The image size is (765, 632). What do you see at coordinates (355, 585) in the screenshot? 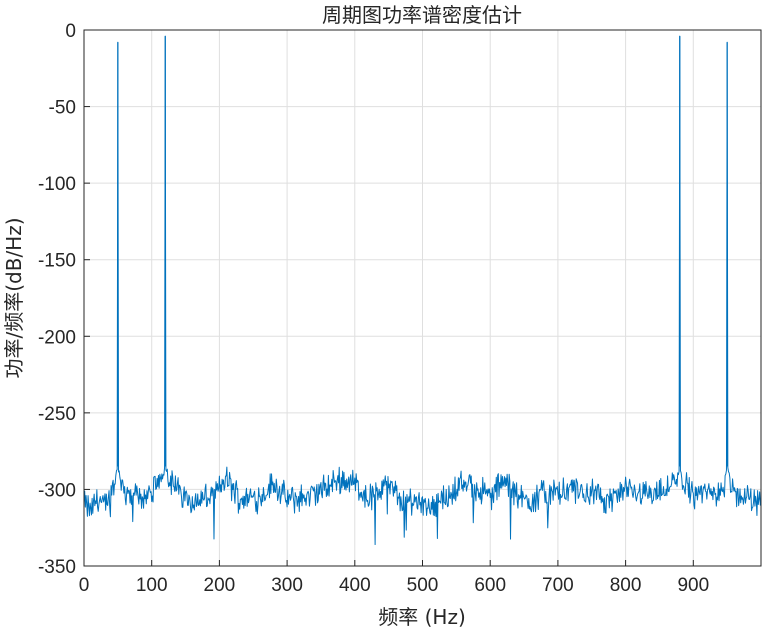
I see `x-tick-label: 400` at bounding box center [355, 585].